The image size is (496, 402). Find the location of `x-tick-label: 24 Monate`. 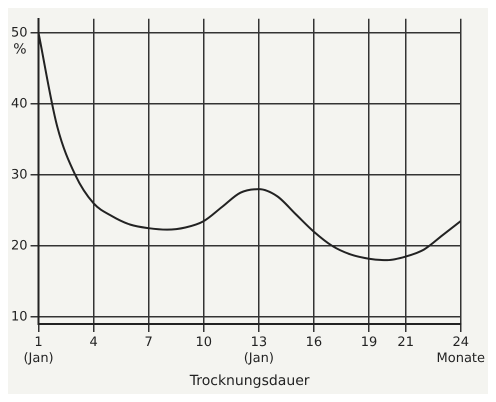

x-tick-label: 24 Monate is located at coordinates (461, 350).